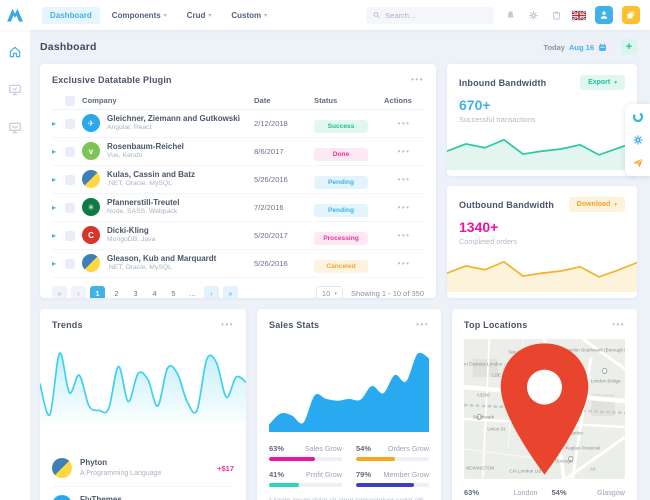 The image size is (650, 500). I want to click on company-tech: Vue, Kendo, so click(125, 156).